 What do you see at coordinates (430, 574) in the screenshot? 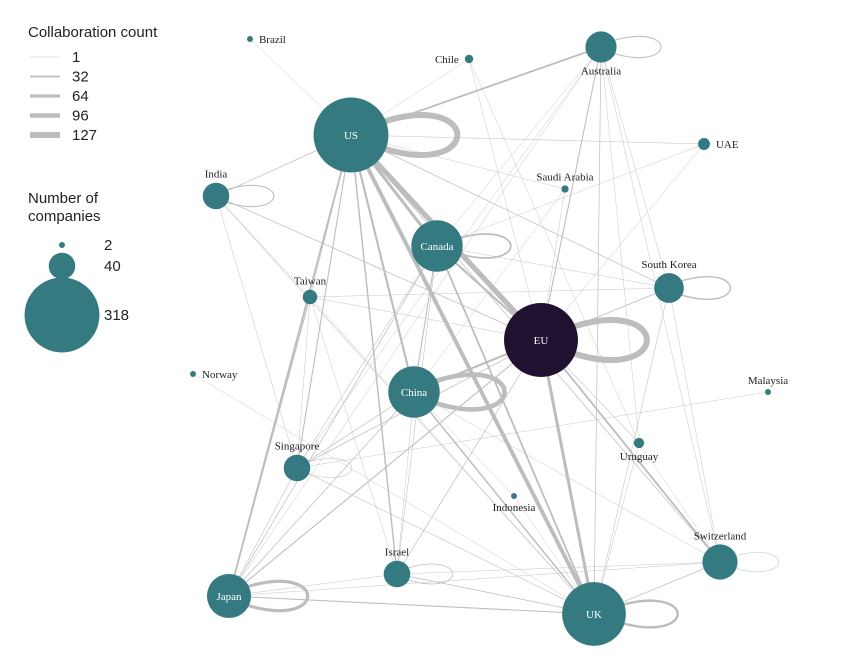
I see `self-edge-israel` at bounding box center [430, 574].